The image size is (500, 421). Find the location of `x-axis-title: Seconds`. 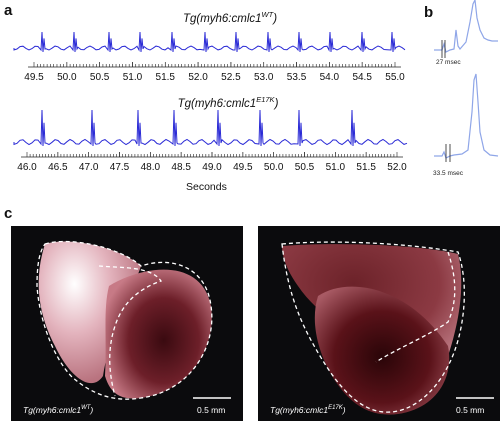

x-axis-title: Seconds is located at coordinates (206, 187).